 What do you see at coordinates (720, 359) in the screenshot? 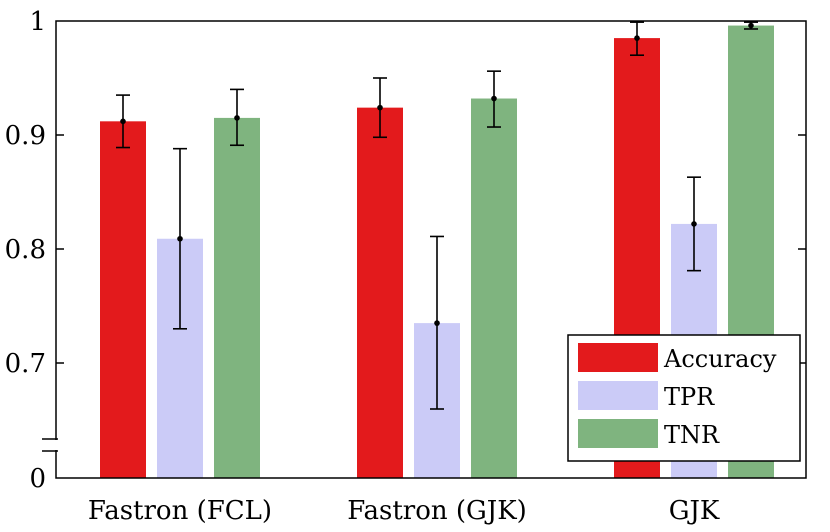
I see `legend-label-accuracy: Accuracy` at bounding box center [720, 359].